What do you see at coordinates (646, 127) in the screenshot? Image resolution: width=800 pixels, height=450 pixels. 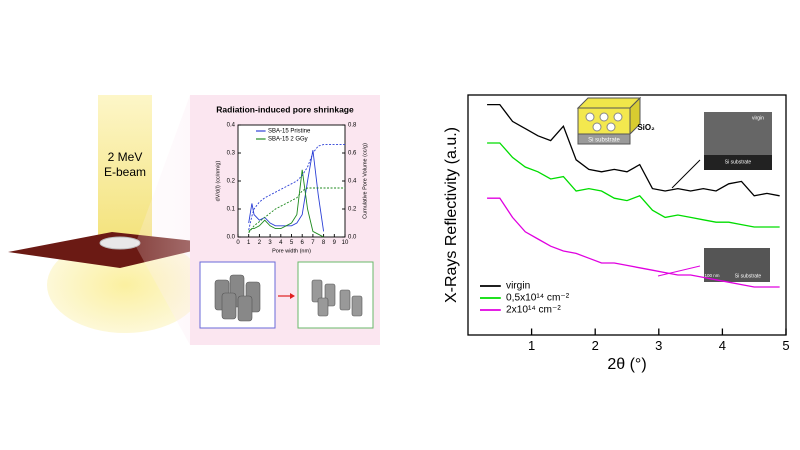 I see `annotation: SiO₂` at bounding box center [646, 127].